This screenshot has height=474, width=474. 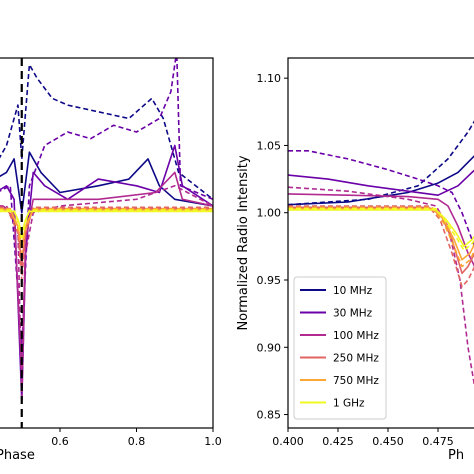 I want to click on left-x-tick-label-0: 0.6, so click(x=60, y=441).